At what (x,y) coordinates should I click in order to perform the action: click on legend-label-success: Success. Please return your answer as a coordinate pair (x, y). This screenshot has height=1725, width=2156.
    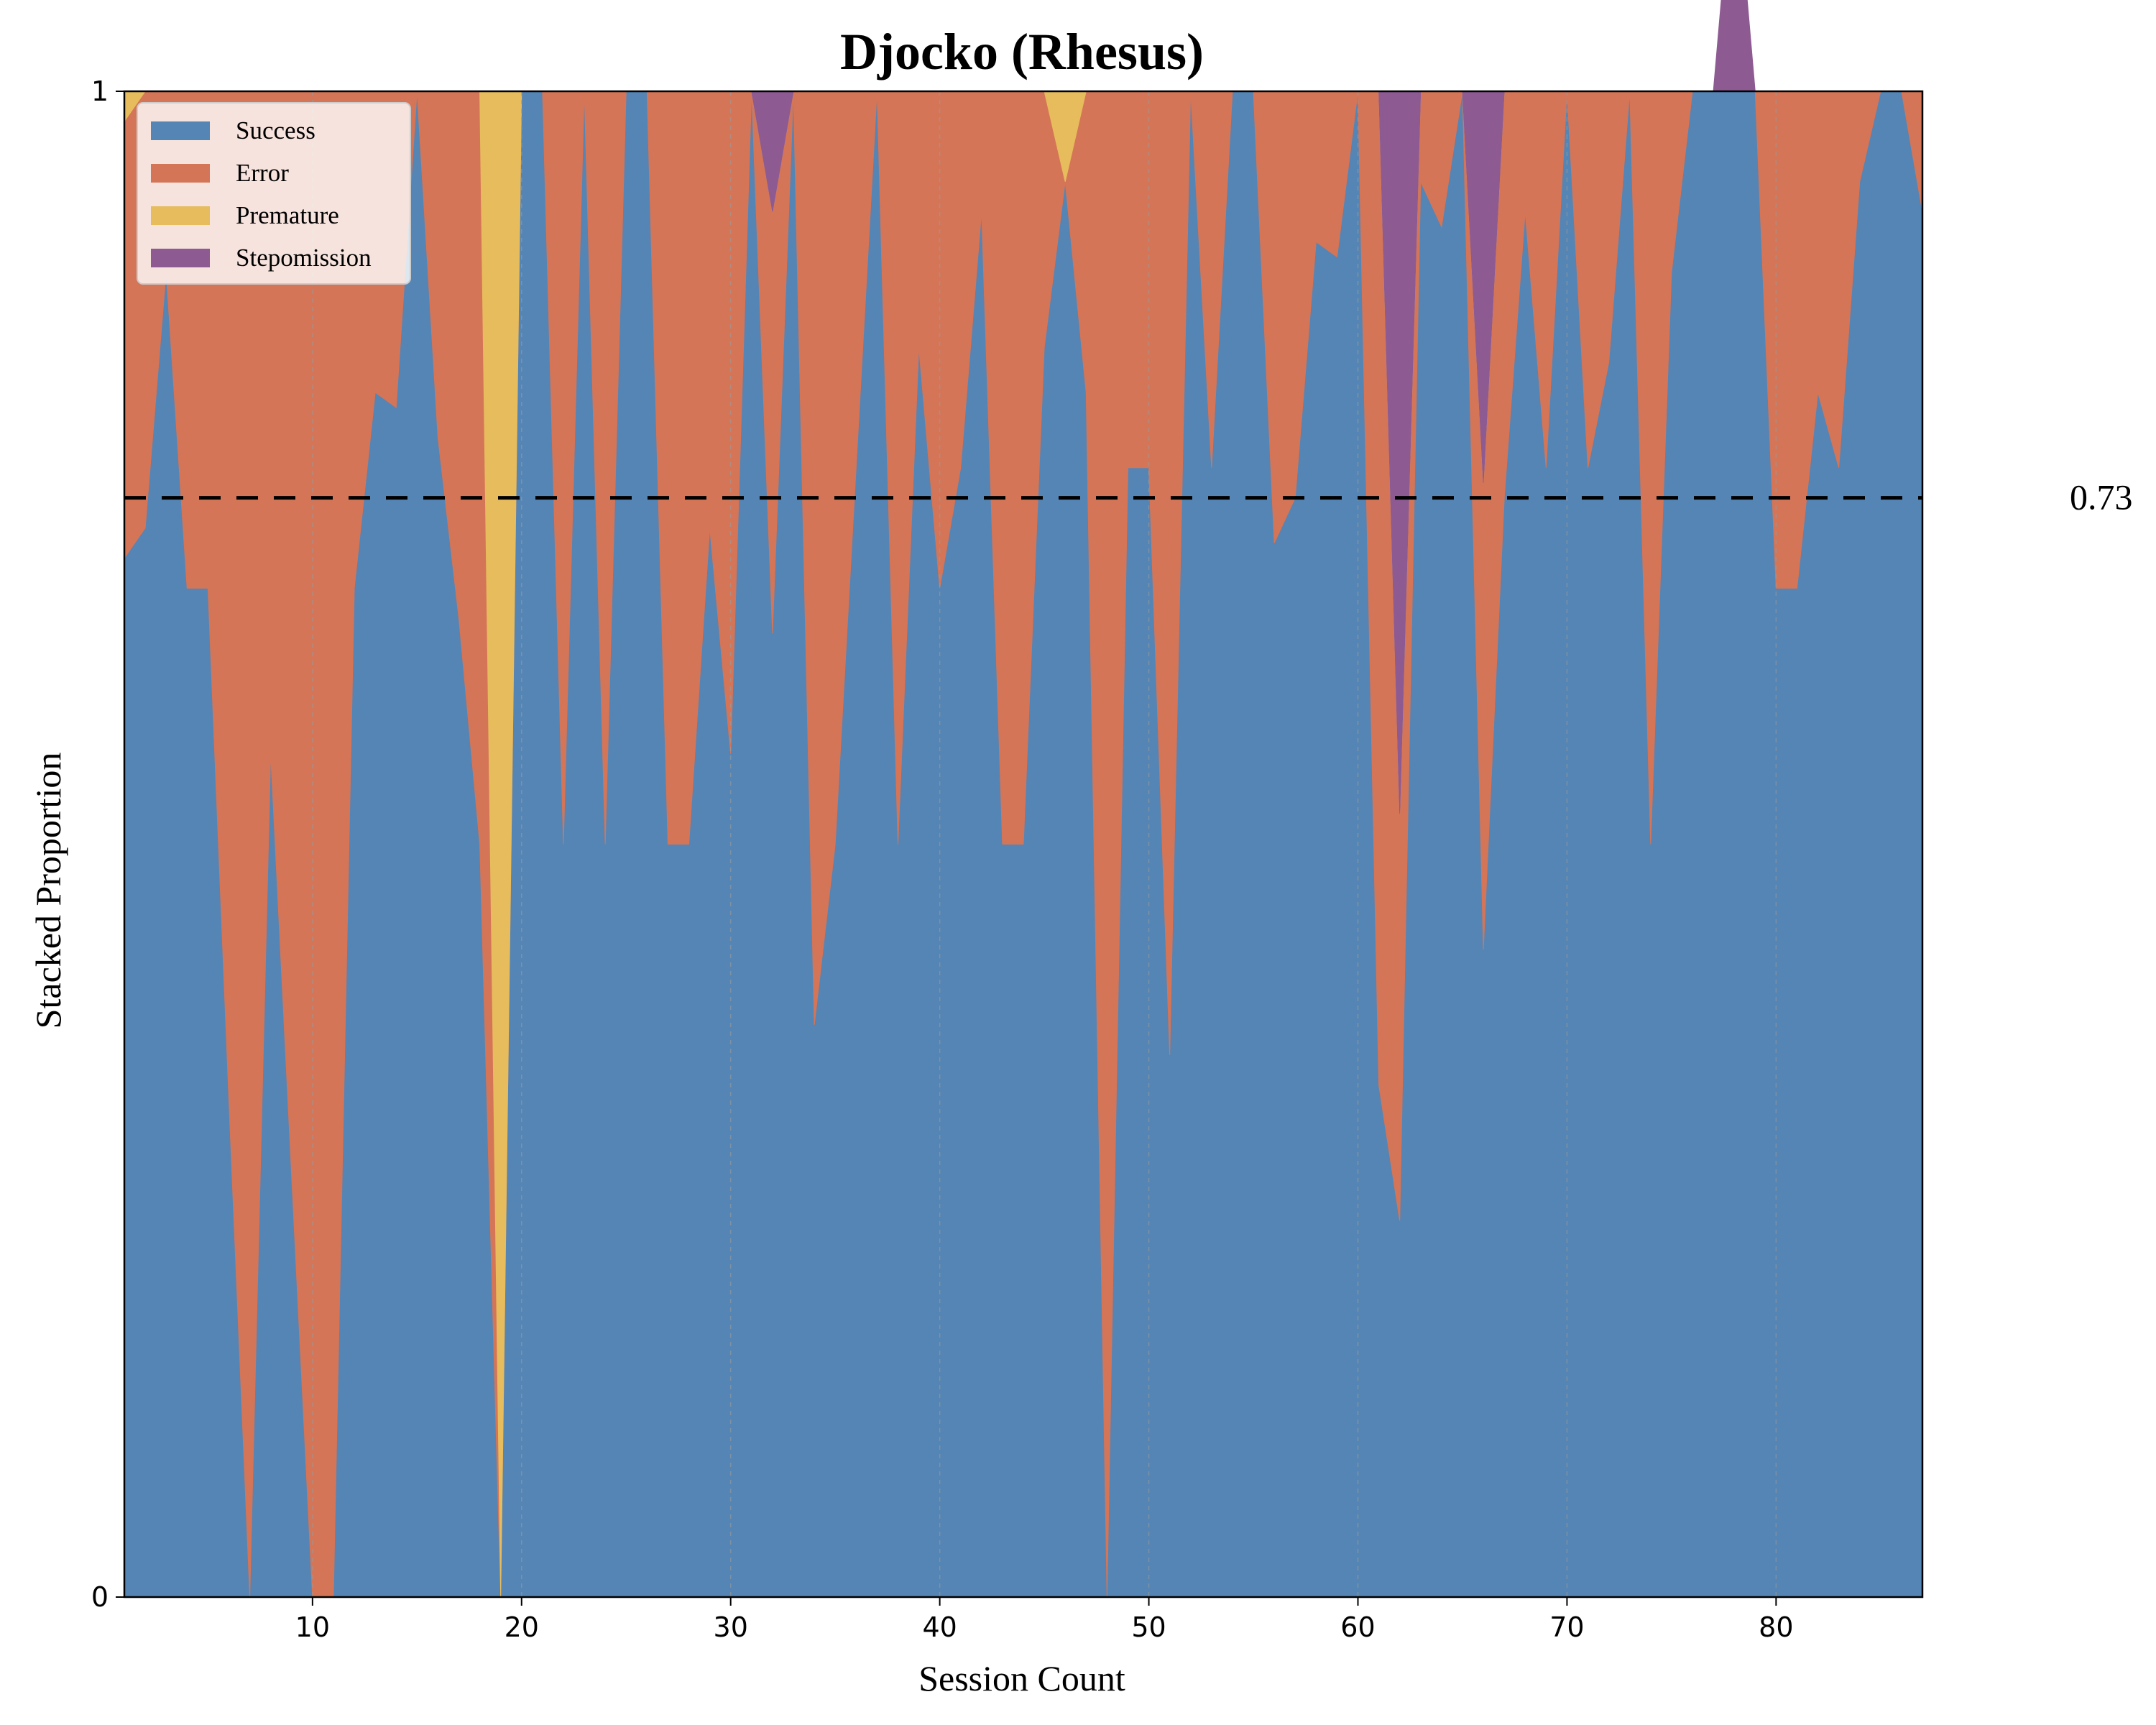
    Looking at the image, I should click on (275, 130).